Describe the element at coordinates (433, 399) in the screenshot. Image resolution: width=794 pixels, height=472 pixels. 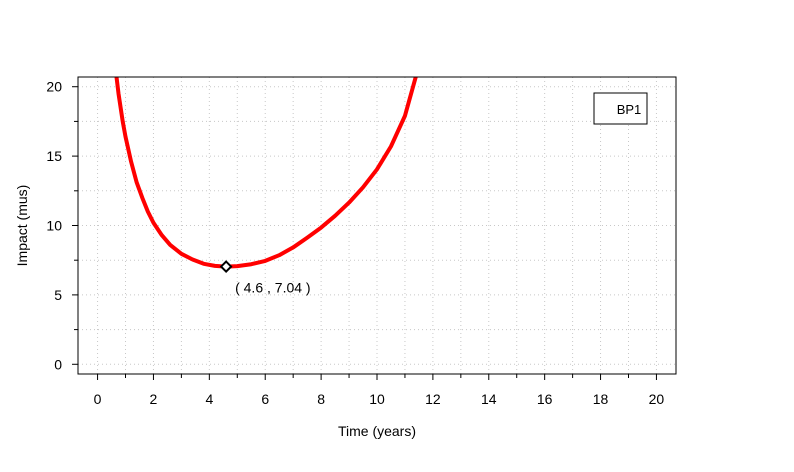
I see `x-tick-label: 12` at that location.